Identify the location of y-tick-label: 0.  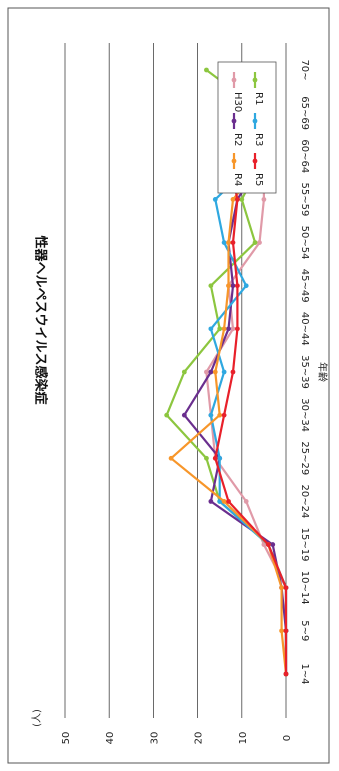
(287, 738).